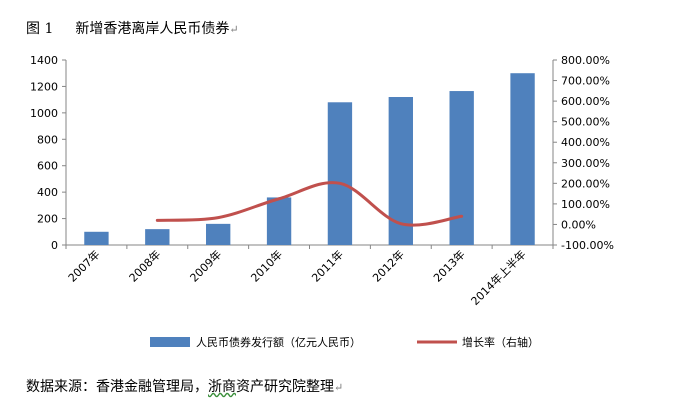 The width and height of the screenshot is (674, 409). What do you see at coordinates (144, 265) in the screenshot?
I see `x-category-label: 2008年` at bounding box center [144, 265].